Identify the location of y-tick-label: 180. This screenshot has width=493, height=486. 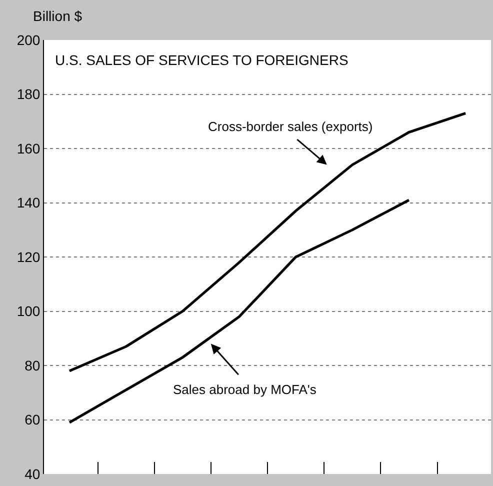
(28, 94).